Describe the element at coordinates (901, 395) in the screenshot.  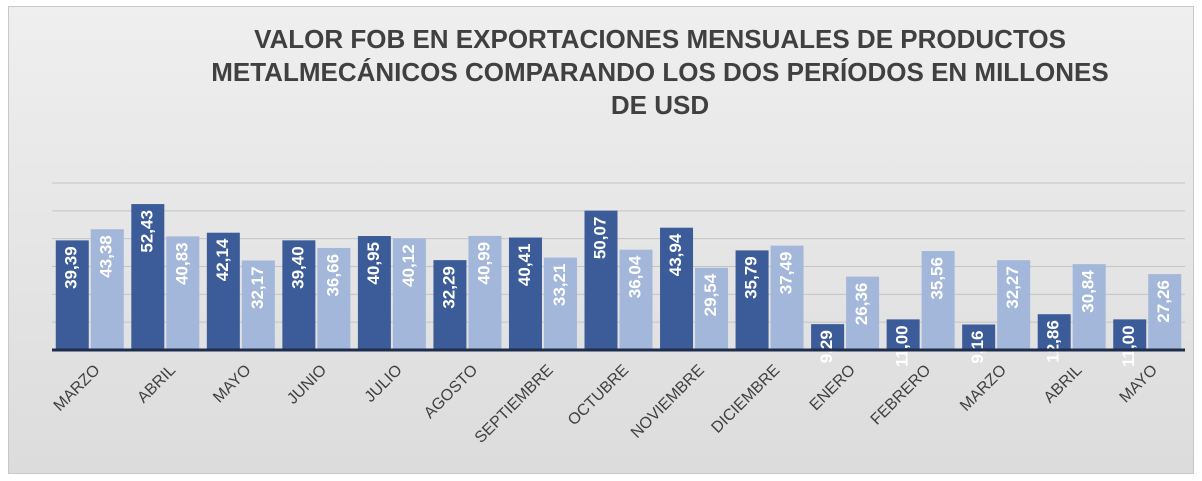
I see `x-tick-label: FEBRERO` at that location.